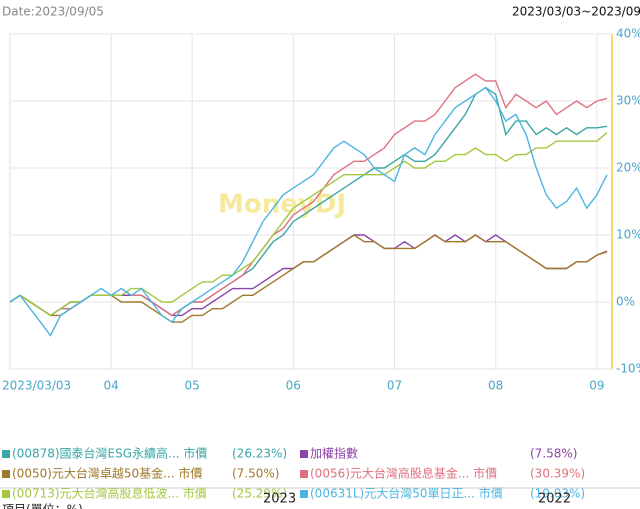 This screenshot has width=640, height=509. What do you see at coordinates (625, 302) in the screenshot?
I see `y-tick-label: 0%` at bounding box center [625, 302].